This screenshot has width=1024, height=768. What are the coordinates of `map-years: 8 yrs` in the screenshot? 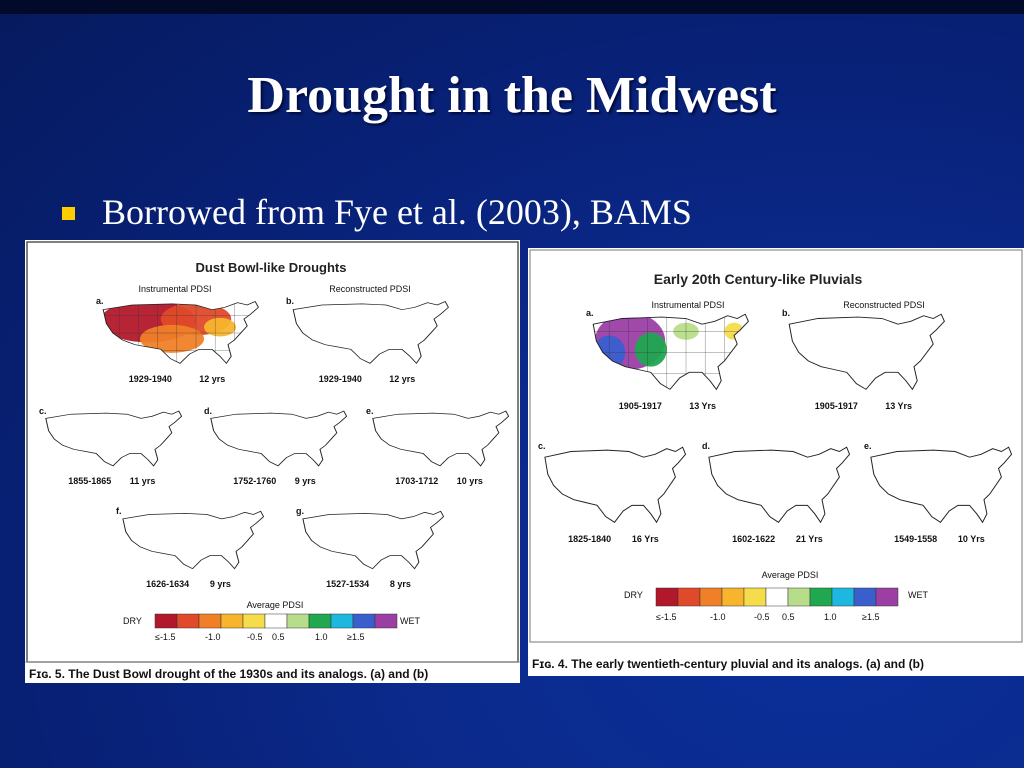 It's located at (400, 584).